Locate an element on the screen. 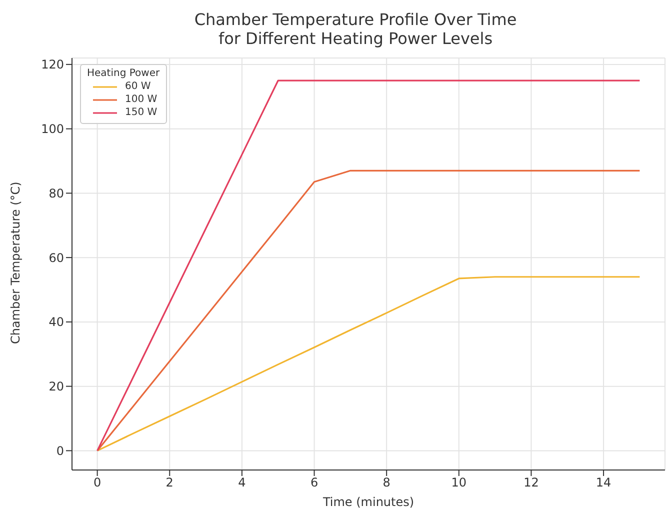 The height and width of the screenshot is (508, 671). x-tick-label: 8 is located at coordinates (386, 483).